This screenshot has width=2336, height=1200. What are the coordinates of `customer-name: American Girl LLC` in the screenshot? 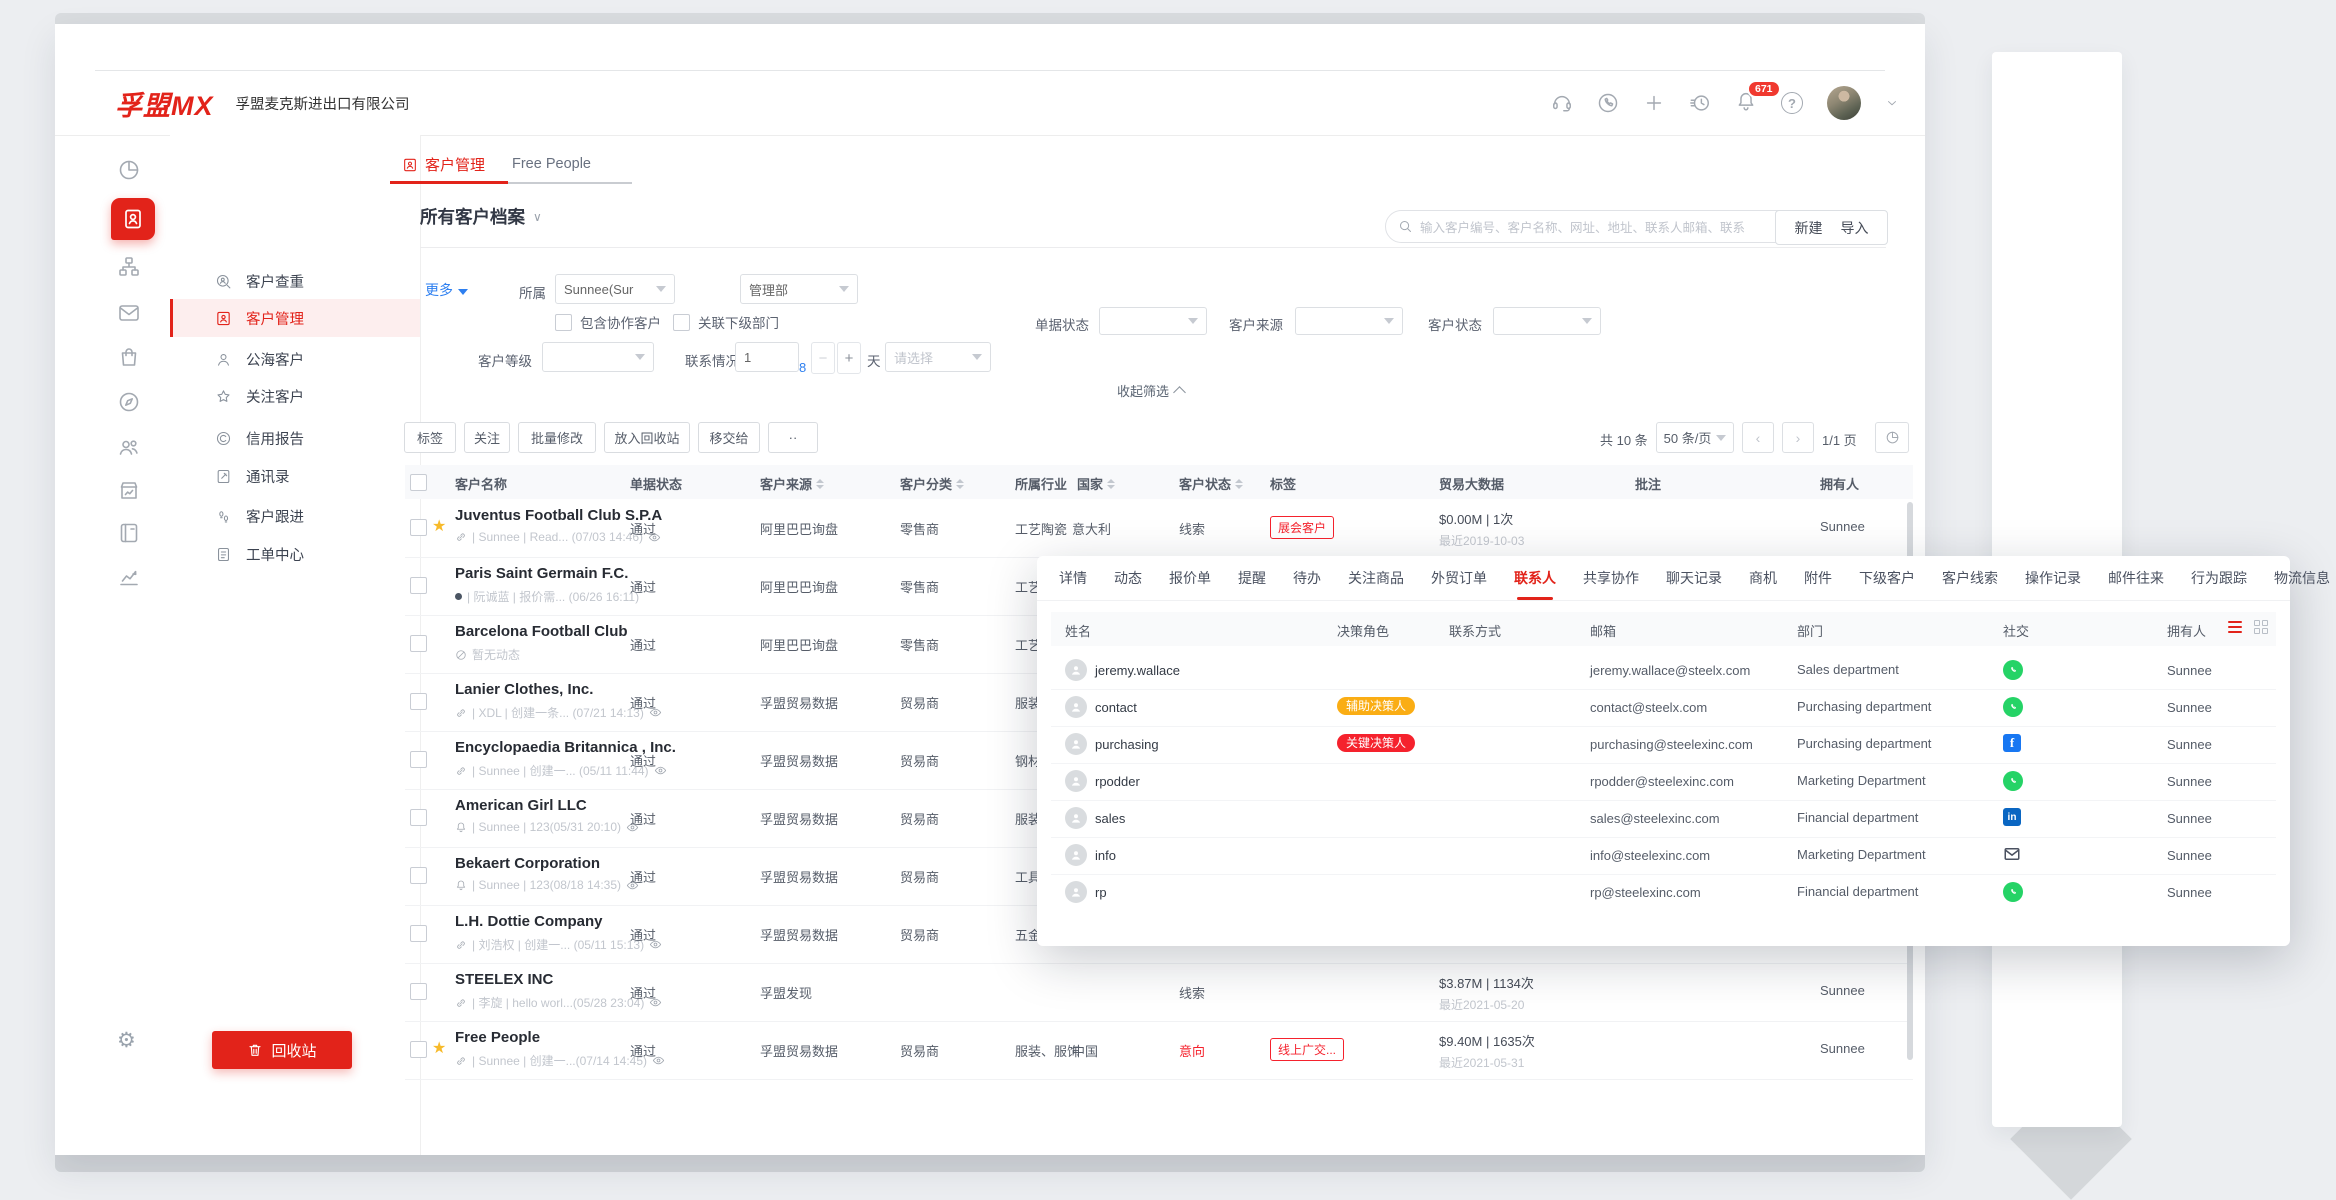 It's located at (521, 805).